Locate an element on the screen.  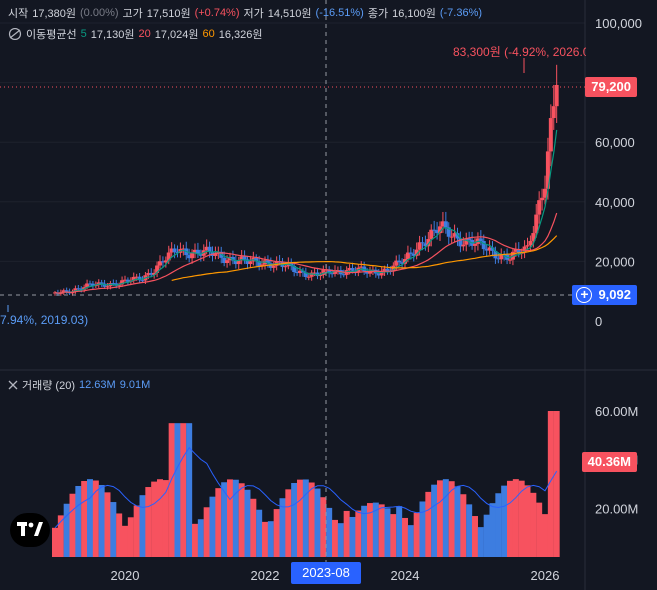
ma-label: 이동평균선 is located at coordinates (51, 35).